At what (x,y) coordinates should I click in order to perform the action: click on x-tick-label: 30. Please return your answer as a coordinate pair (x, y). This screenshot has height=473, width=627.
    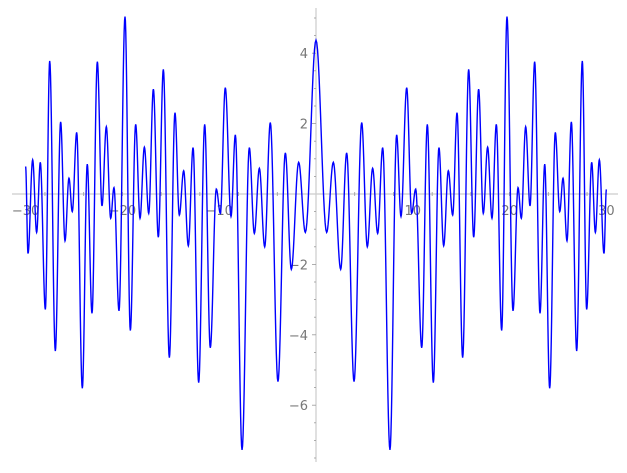
    Looking at the image, I should click on (606, 211).